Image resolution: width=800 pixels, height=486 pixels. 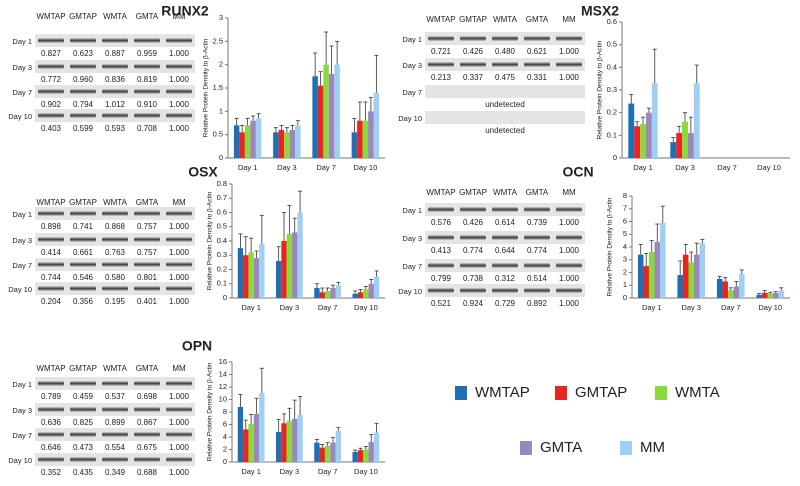 What do you see at coordinates (51, 252) in the screenshot?
I see `blot-value: 0.414` at bounding box center [51, 252].